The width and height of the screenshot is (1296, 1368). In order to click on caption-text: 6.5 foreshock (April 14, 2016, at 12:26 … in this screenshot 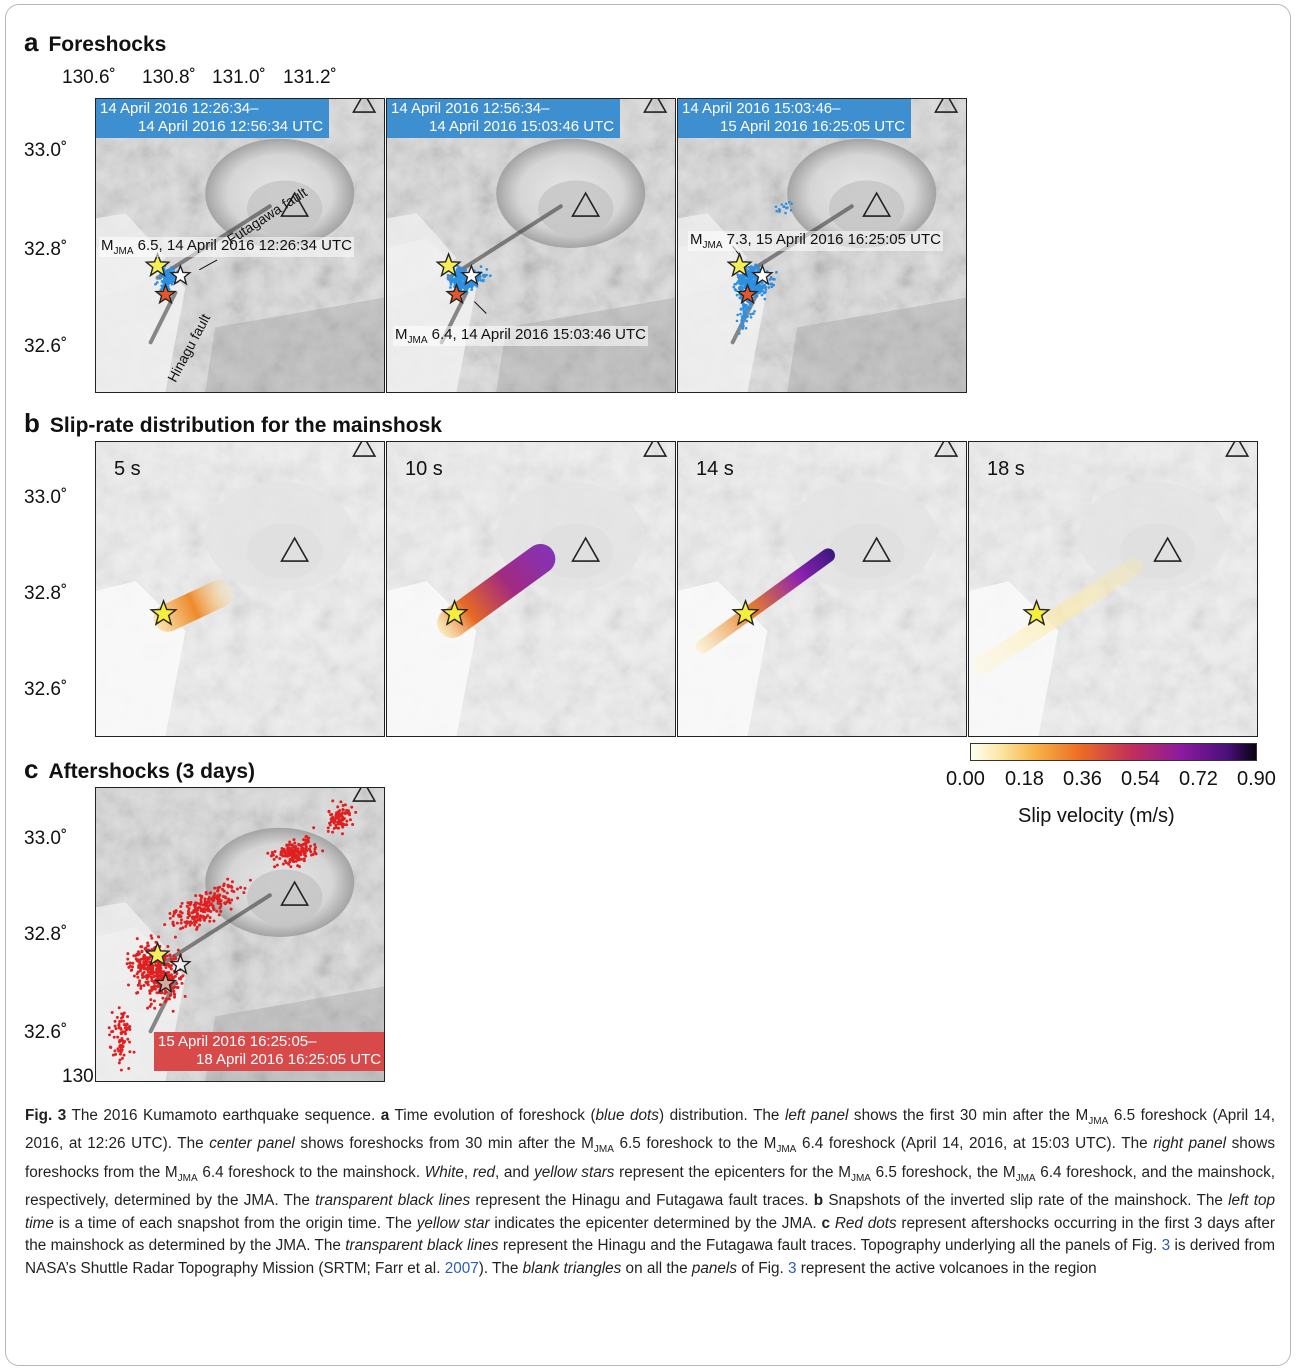, I will do `click(650, 1130)`.